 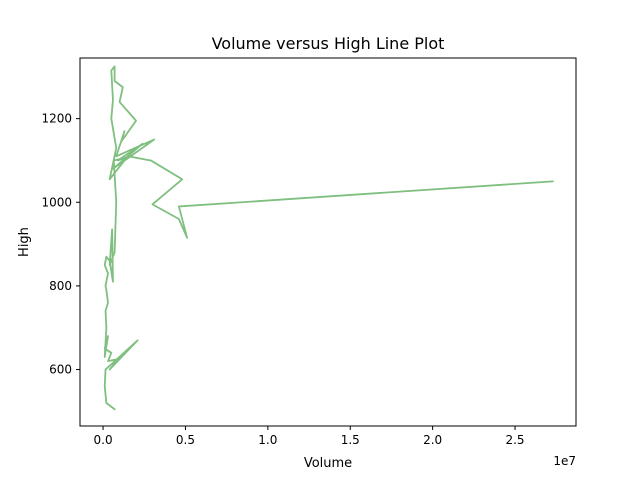 I want to click on chart-title: Volume versus High Line Plot, so click(x=328, y=43).